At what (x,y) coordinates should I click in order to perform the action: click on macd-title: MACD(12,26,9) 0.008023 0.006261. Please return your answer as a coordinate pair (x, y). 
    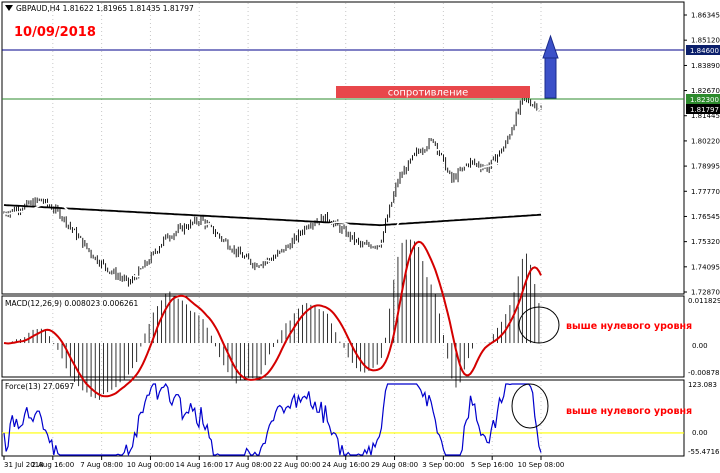
    Looking at the image, I should click on (72, 303).